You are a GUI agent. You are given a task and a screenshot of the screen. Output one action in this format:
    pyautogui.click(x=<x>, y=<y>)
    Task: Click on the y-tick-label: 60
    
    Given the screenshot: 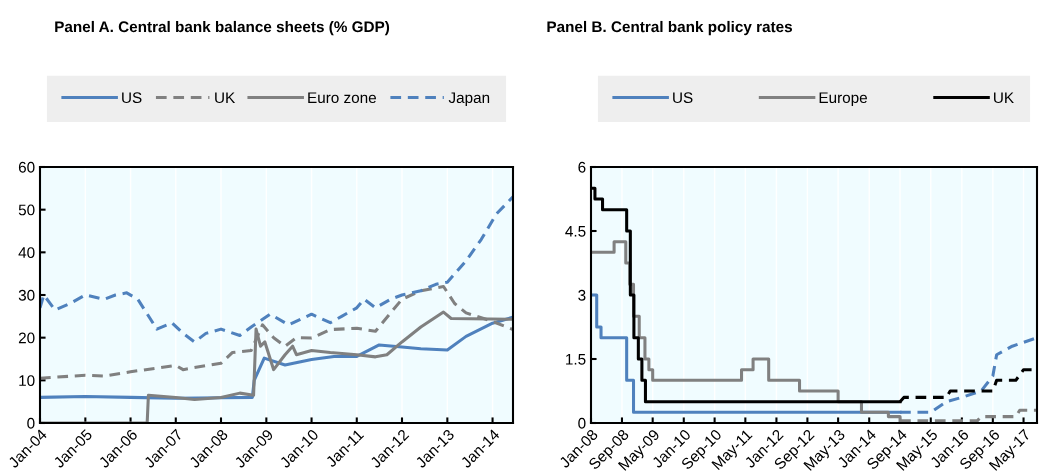 What is the action you would take?
    pyautogui.click(x=26, y=167)
    